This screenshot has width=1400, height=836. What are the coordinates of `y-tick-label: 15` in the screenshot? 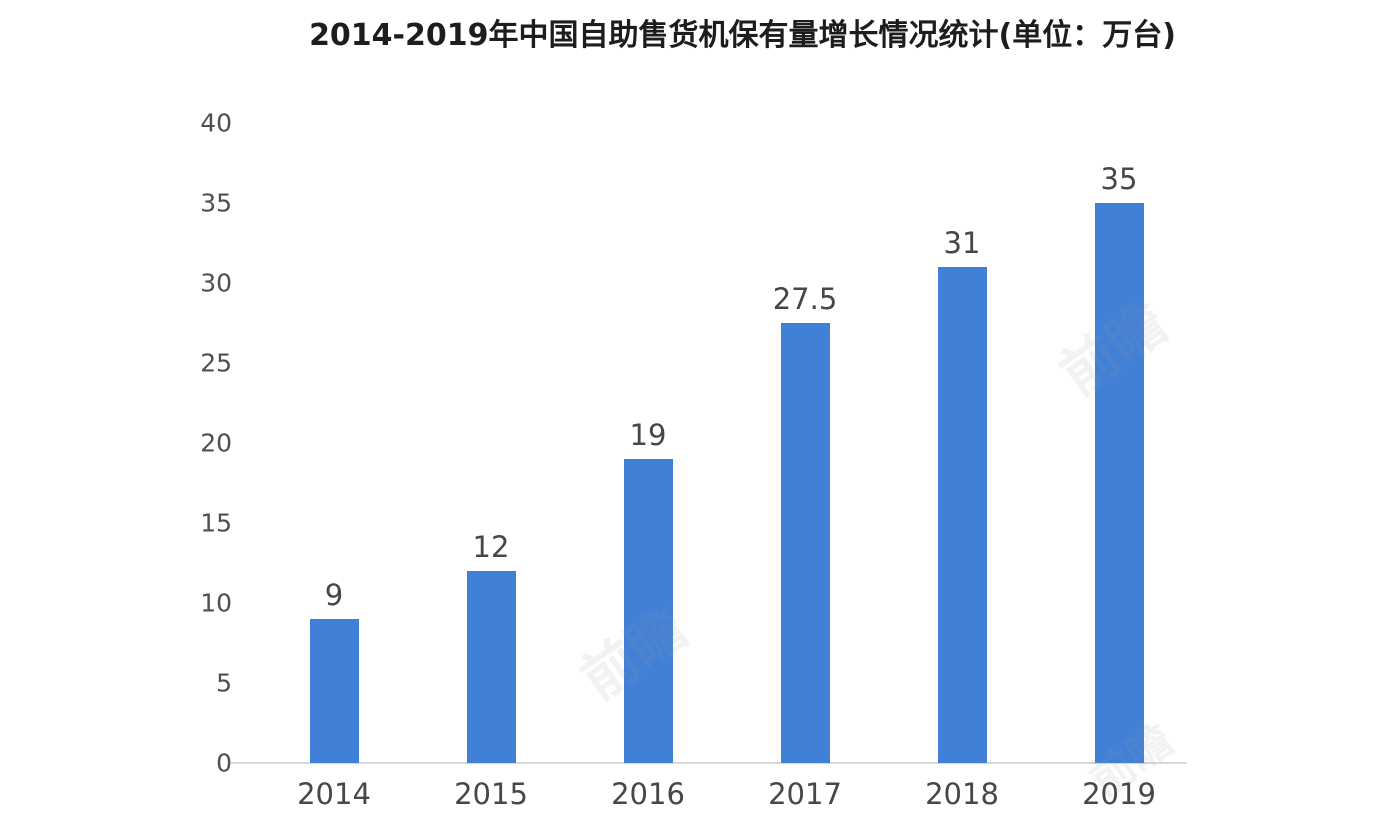 It's located at (216, 523).